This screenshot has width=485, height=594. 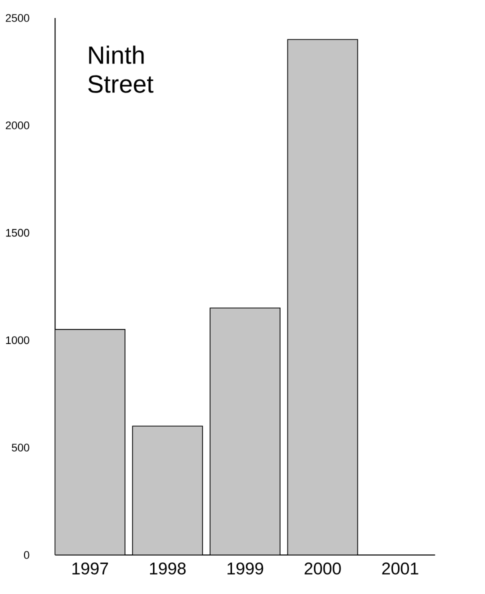 I want to click on y-tick-label: 1500, so click(x=18, y=232).